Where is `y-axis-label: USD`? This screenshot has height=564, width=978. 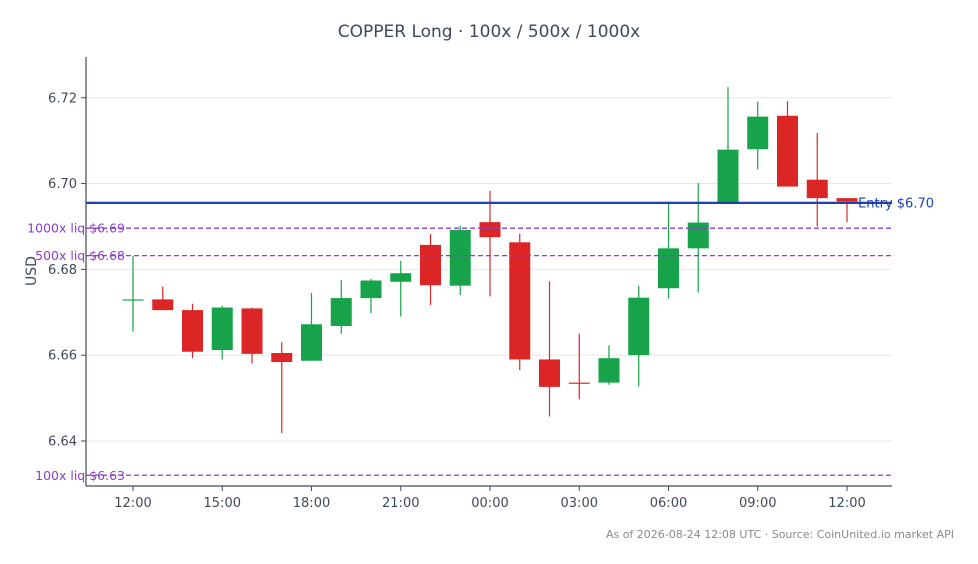
y-axis-label: USD is located at coordinates (32, 271).